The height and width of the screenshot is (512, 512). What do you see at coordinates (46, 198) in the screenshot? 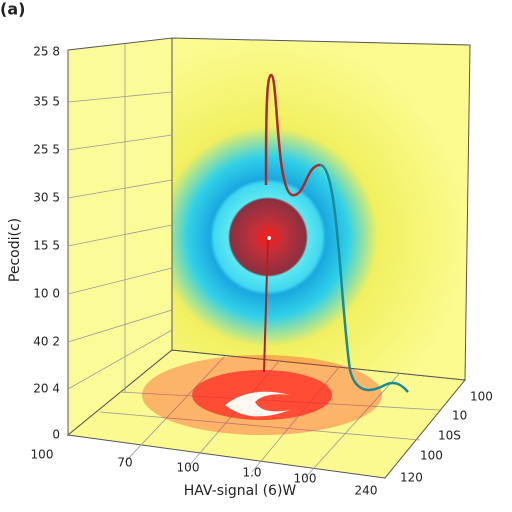
I see `y-tick-label: 30 5` at bounding box center [46, 198].